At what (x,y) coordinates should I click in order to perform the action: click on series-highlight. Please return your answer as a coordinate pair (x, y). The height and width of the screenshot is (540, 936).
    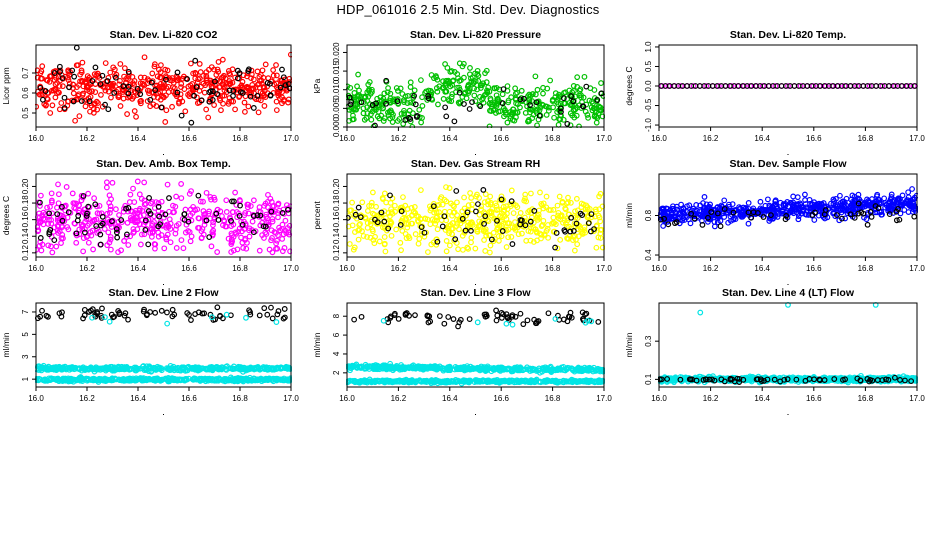
    Looking at the image, I should click on (471, 218).